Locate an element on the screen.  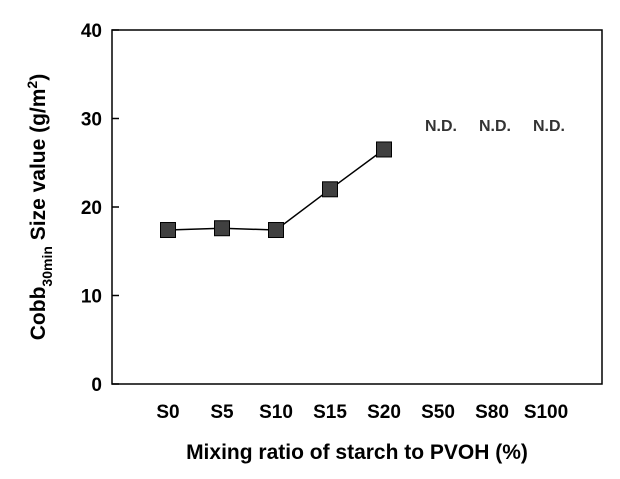
y-axis-title-subscript: 30min is located at coordinates (47, 266).